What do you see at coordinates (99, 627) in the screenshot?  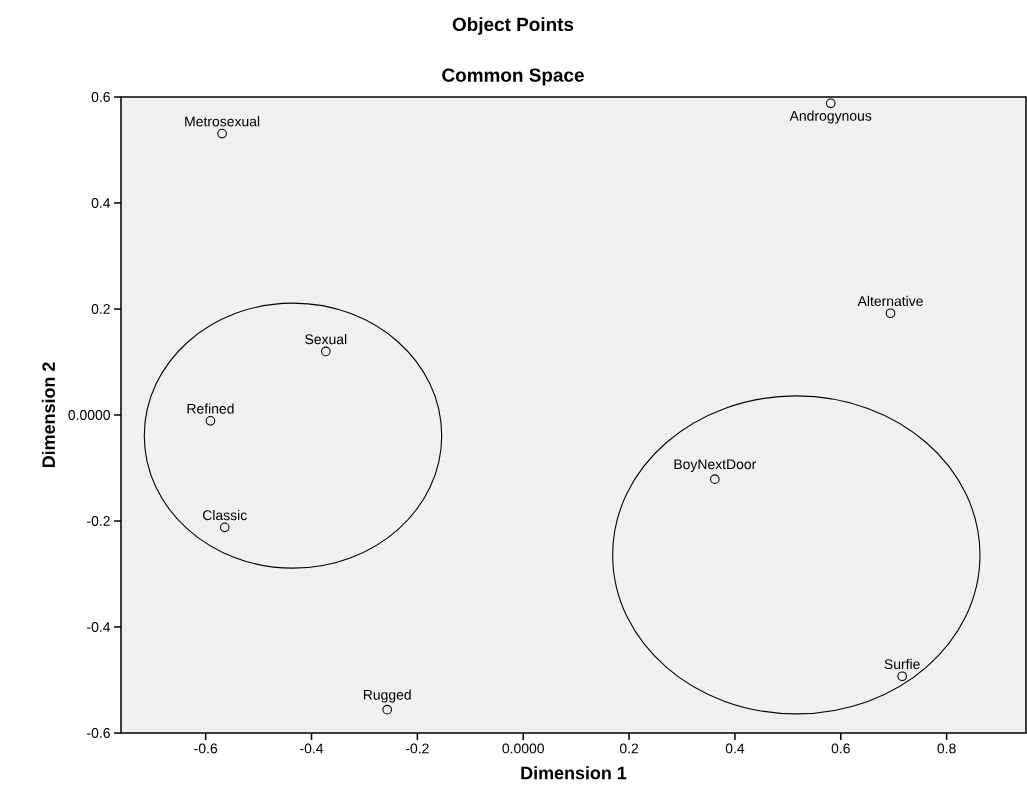 I see `y-tick-label: -0.4` at bounding box center [99, 627].